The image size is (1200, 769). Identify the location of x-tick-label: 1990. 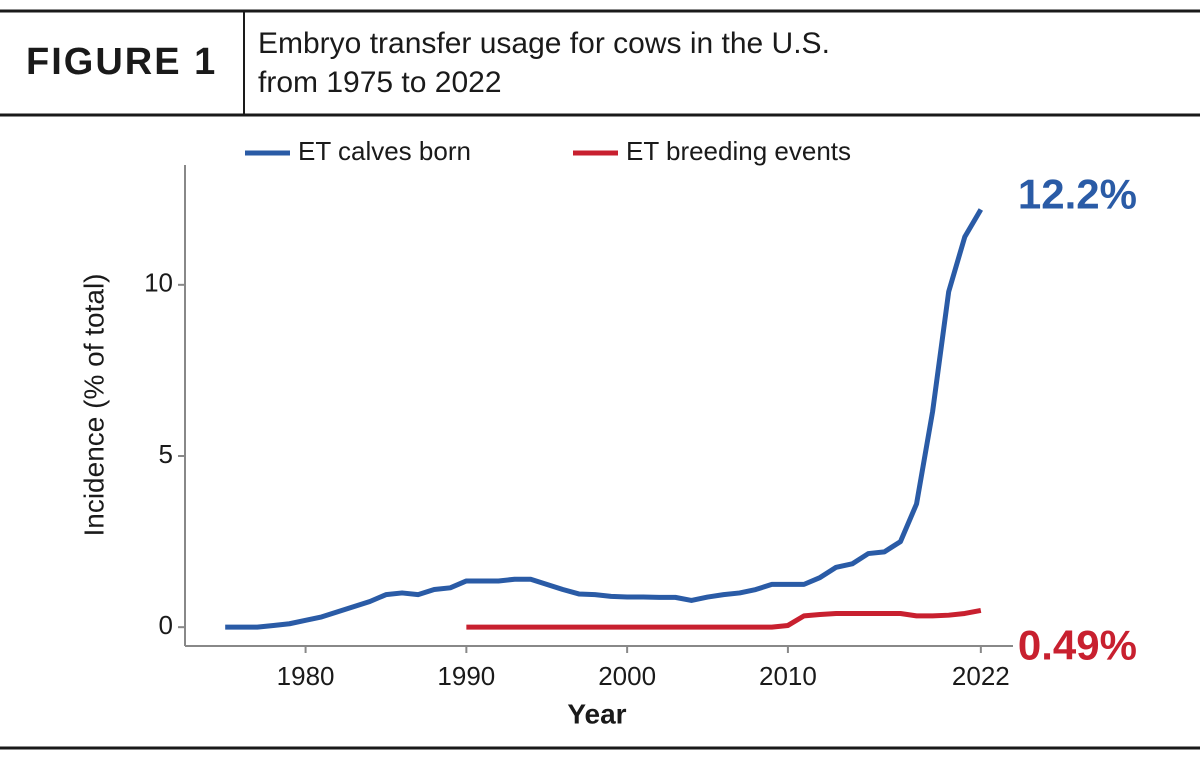
(466, 676).